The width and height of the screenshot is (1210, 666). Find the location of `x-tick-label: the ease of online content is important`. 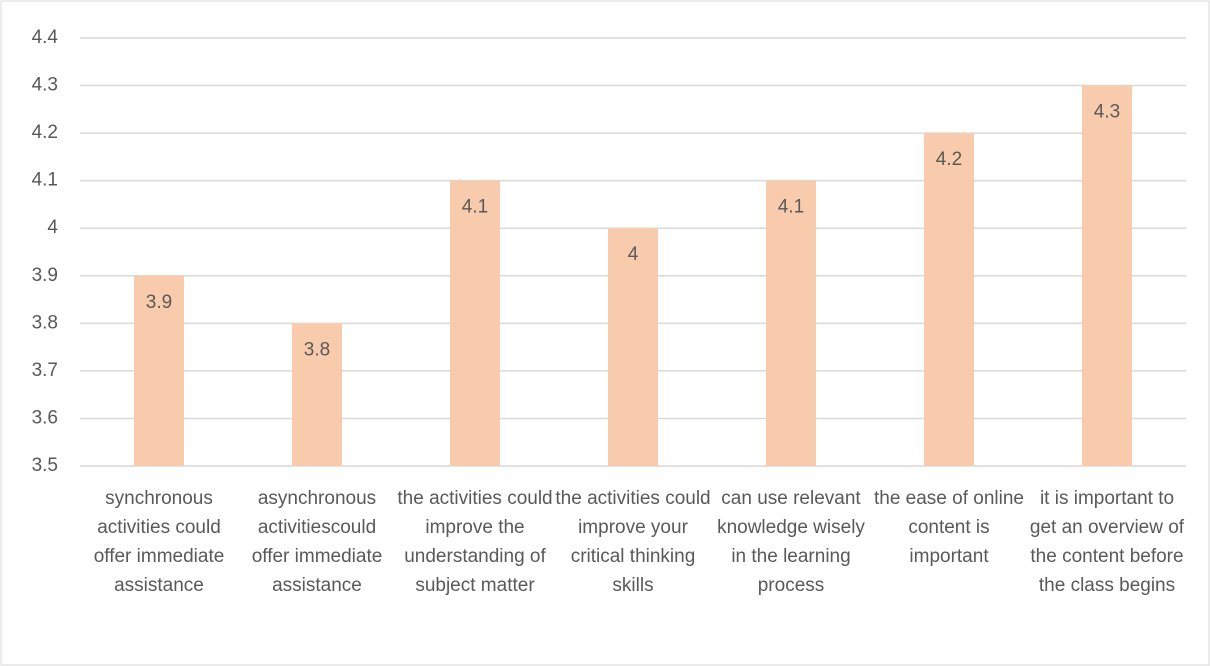

x-tick-label: the ease of online content is important is located at coordinates (948, 527).